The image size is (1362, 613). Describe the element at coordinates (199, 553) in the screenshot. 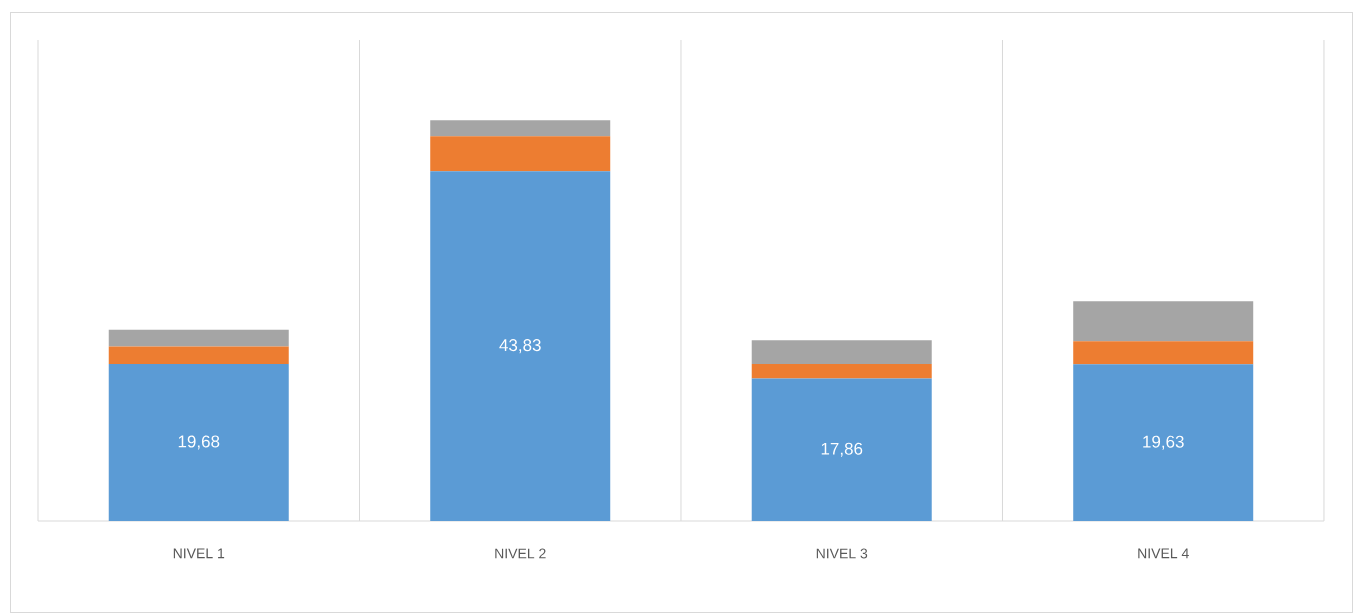

I see `x-tick-label: NIVEL 1` at that location.